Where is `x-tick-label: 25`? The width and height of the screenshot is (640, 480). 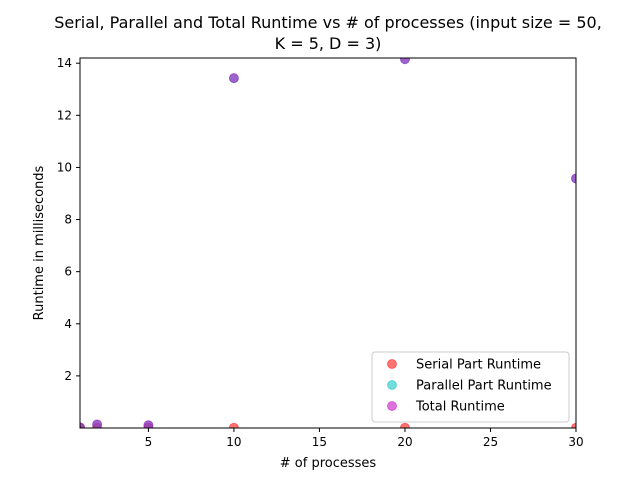 x-tick-label: 25 is located at coordinates (490, 442).